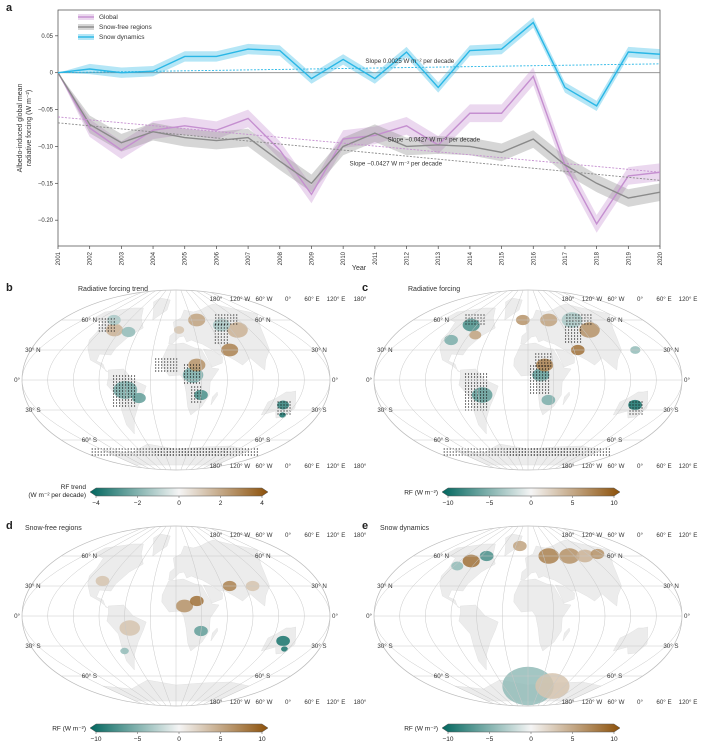  I want to click on latitude-label: 60° N, so click(89, 320).